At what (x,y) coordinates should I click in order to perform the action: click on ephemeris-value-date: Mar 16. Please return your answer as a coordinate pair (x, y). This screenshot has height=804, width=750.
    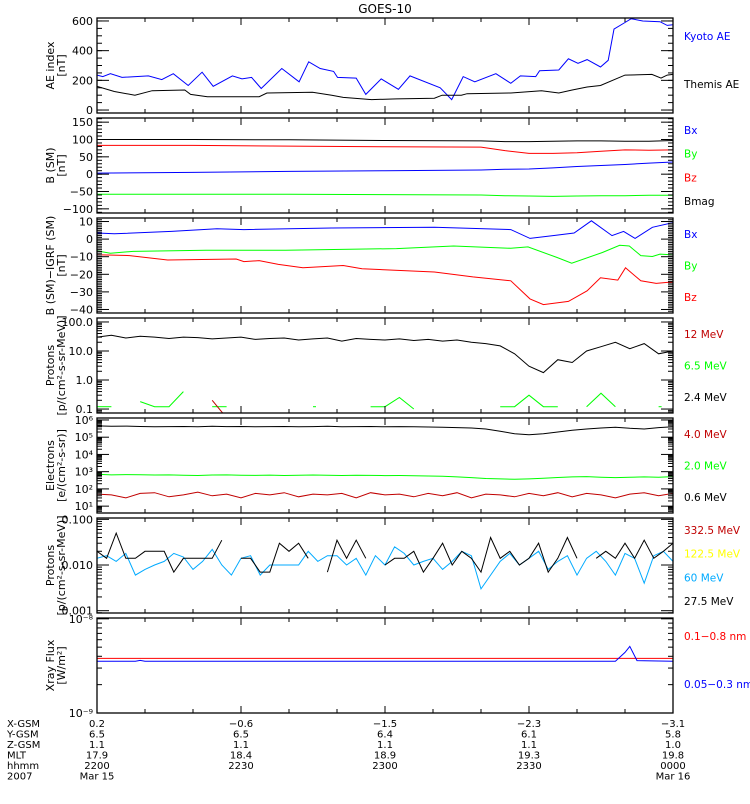
    Looking at the image, I should click on (673, 777).